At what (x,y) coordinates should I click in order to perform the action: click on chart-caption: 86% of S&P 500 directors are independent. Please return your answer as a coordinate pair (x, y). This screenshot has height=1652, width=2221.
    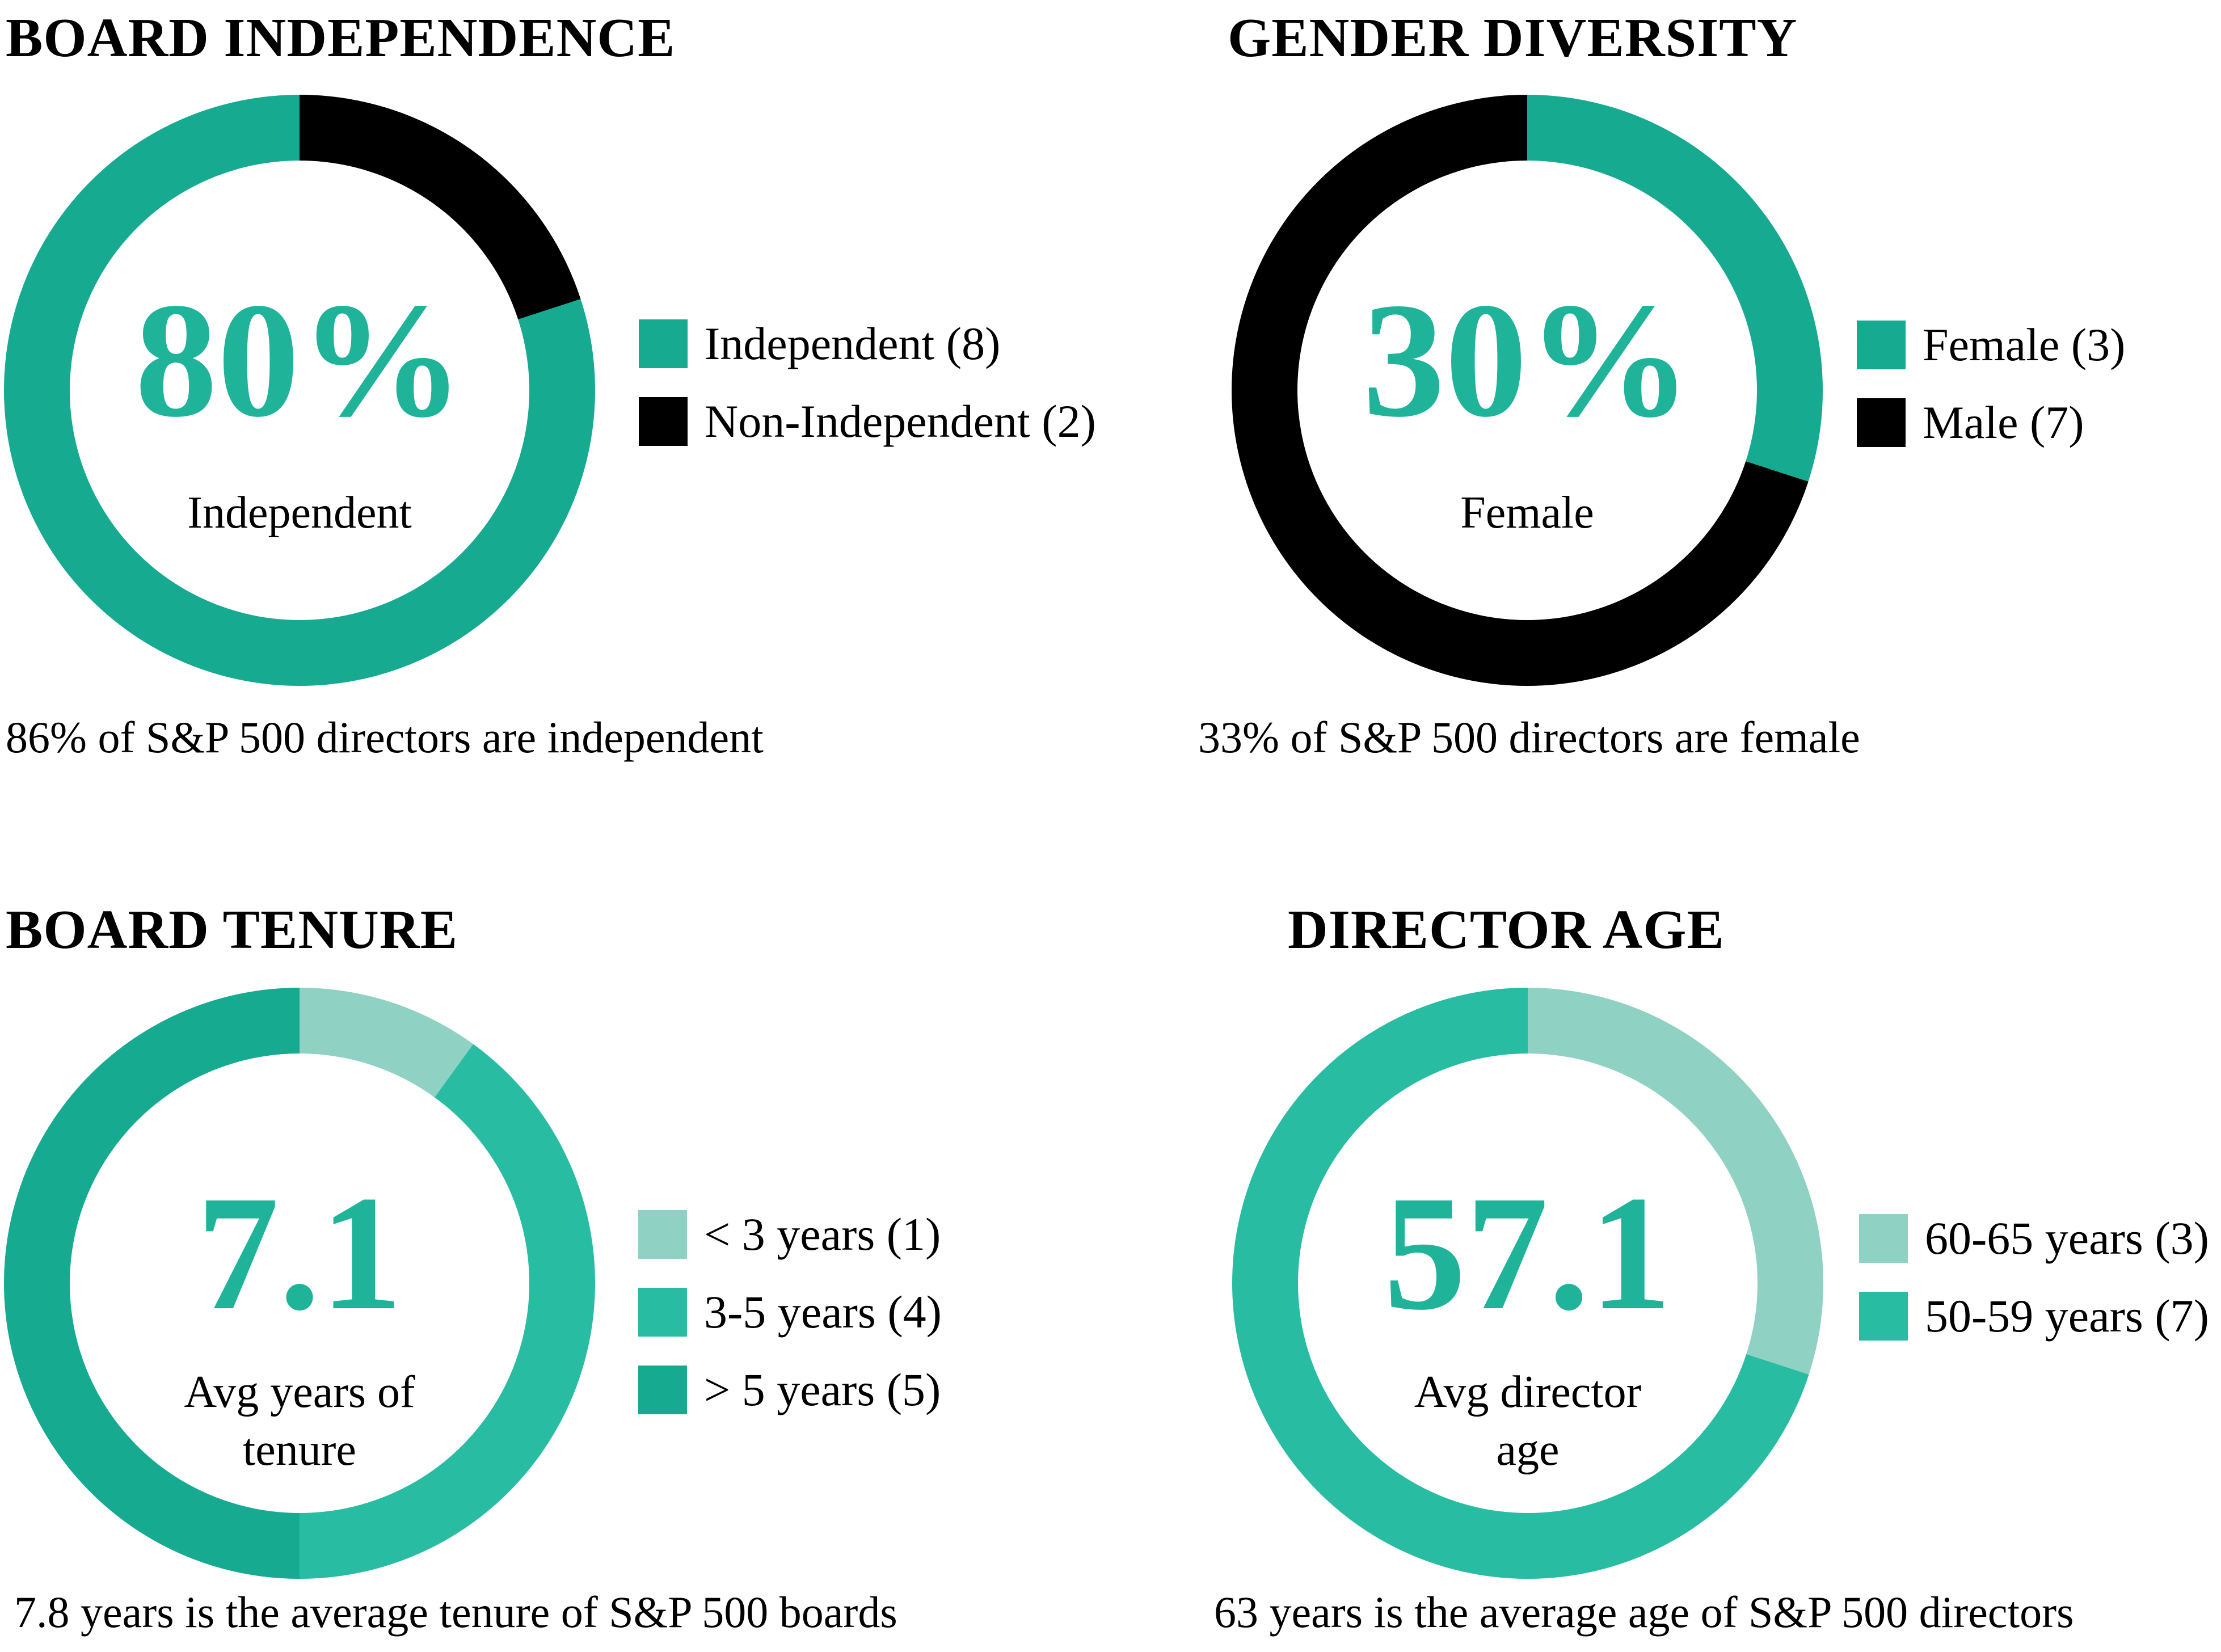
    Looking at the image, I should click on (385, 737).